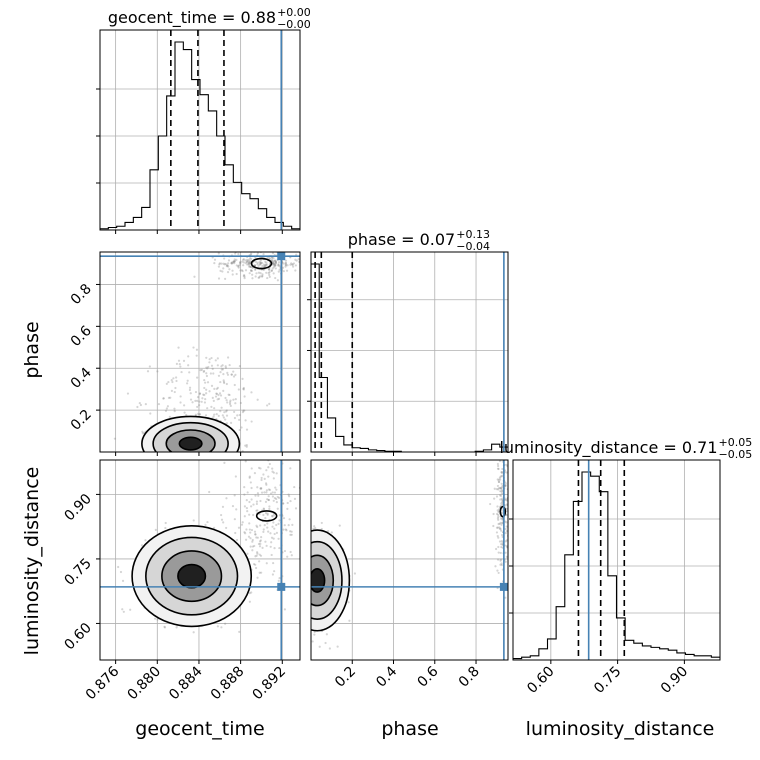 This screenshot has width=760, height=760. Describe the element at coordinates (620, 729) in the screenshot. I see `x-axis-label-luminosity-distance: luminosity_distance` at that location.